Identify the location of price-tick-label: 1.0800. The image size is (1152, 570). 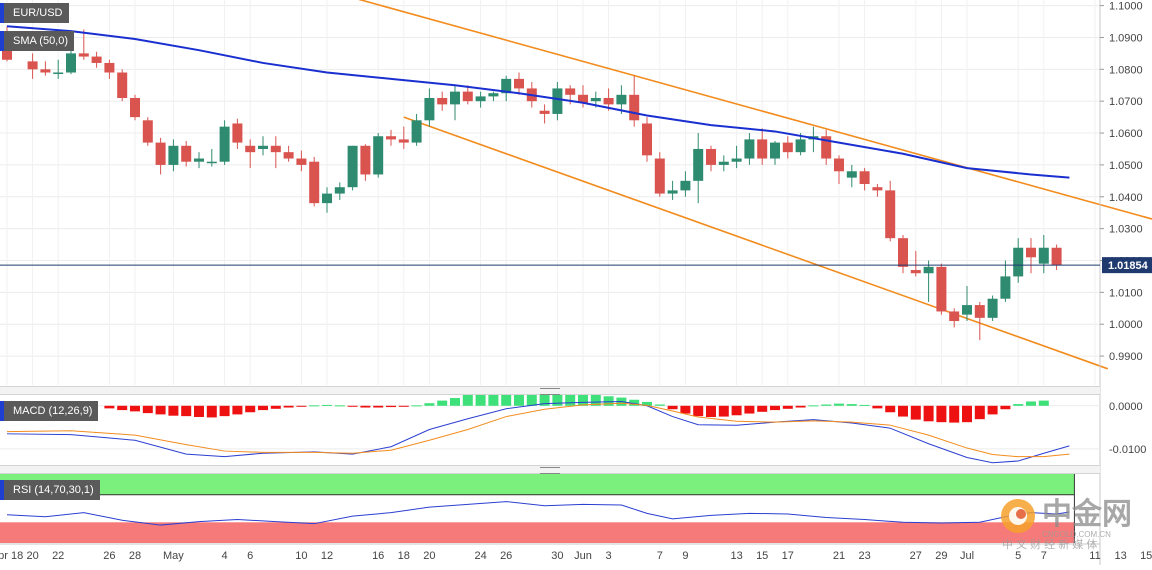
(1126, 70).